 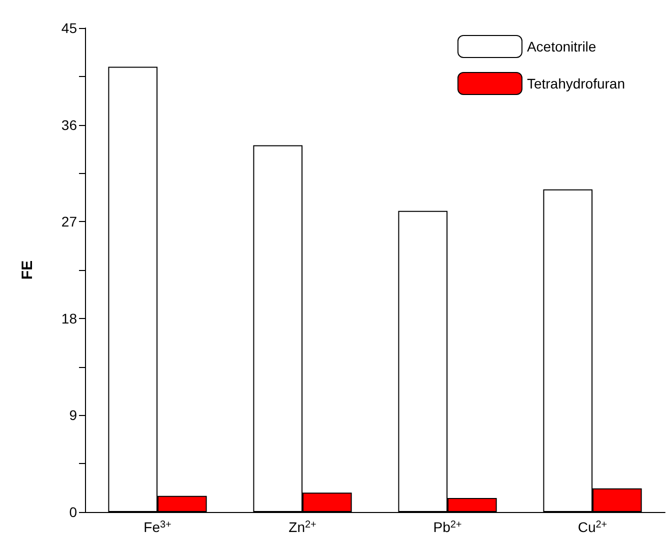 I want to click on y-tick-label: 18, so click(x=69, y=318).